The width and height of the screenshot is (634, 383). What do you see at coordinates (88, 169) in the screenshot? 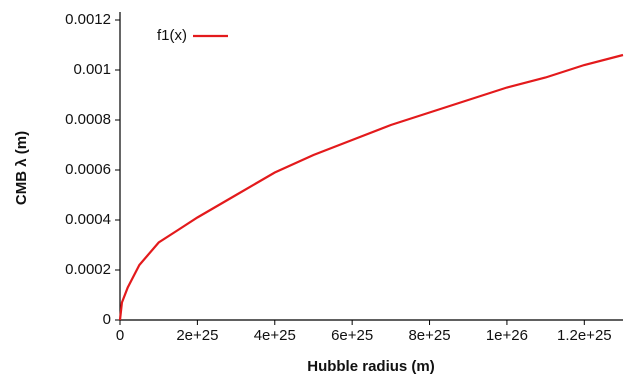
I see `y-tick-label: 0.0006` at bounding box center [88, 169].